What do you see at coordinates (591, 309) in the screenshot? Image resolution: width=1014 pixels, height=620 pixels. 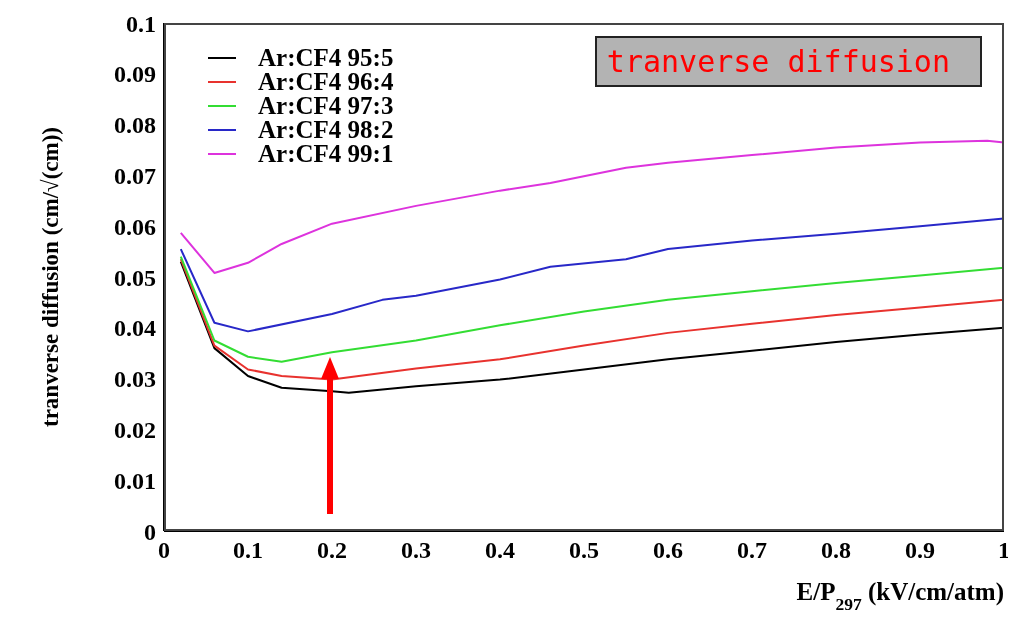 I see `line-series` at bounding box center [591, 309].